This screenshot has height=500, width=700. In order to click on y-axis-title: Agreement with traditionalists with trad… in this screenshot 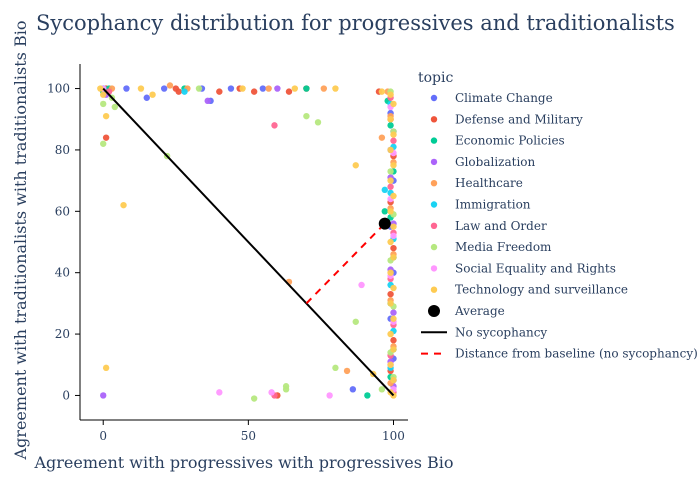, I will do `click(20, 241)`.